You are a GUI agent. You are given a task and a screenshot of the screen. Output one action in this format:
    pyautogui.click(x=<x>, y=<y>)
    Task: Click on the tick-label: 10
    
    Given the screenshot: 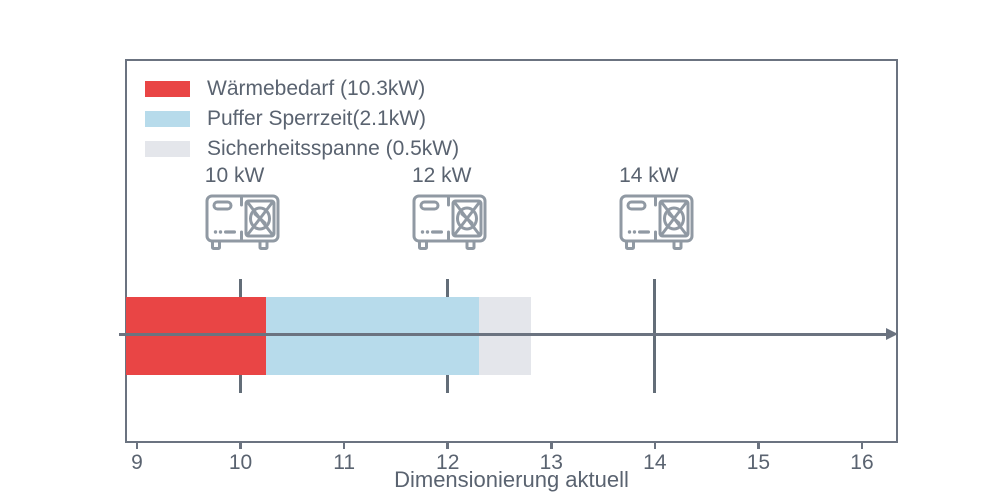 What is the action you would take?
    pyautogui.click(x=240, y=462)
    